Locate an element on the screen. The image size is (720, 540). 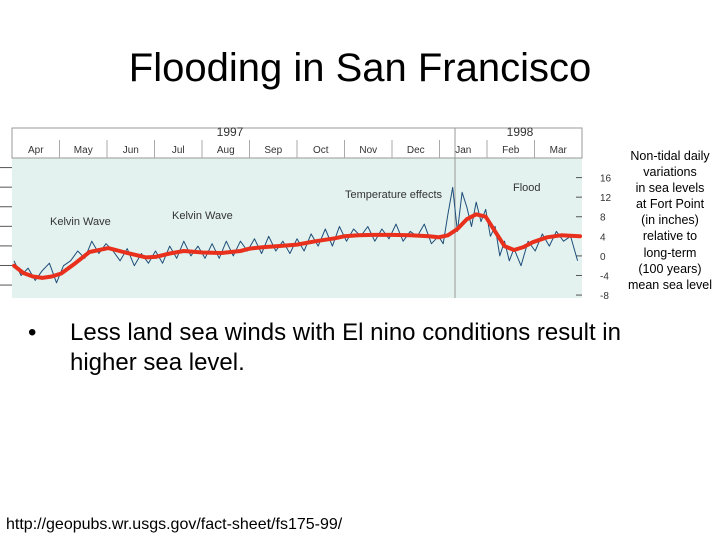
side-note-line: (in inches) is located at coordinates (670, 220).